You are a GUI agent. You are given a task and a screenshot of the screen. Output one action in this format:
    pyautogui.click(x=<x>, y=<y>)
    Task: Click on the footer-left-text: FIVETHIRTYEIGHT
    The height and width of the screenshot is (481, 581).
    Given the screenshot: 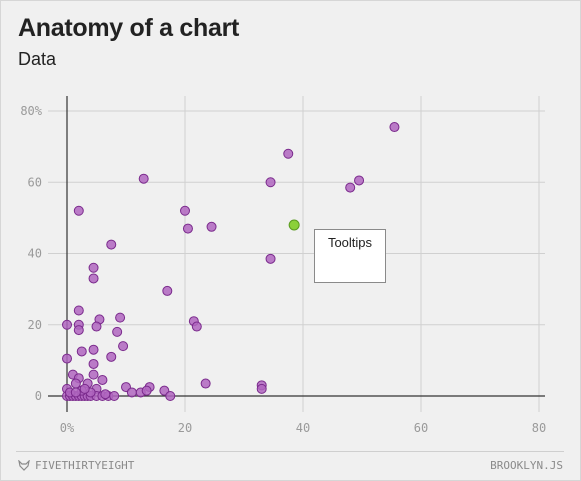 What is the action you would take?
    pyautogui.click(x=85, y=465)
    